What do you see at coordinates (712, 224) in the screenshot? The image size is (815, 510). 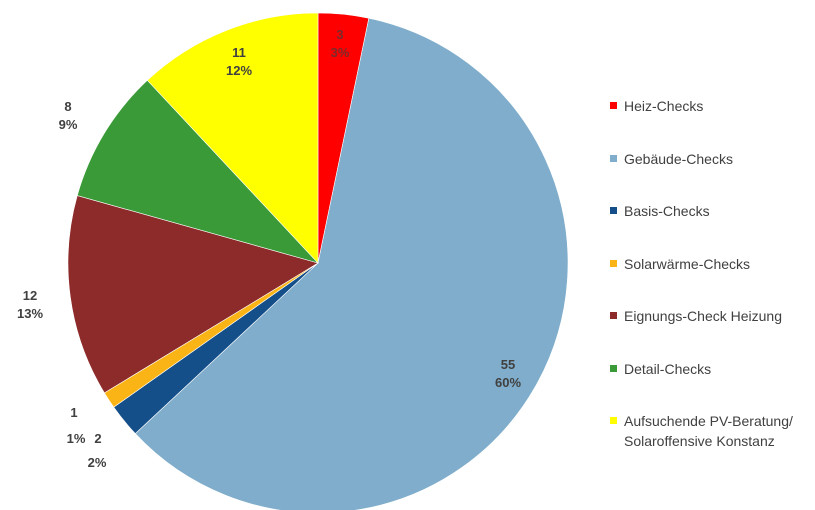 I see `legend-item-2: Basis-Checks` at bounding box center [712, 224].